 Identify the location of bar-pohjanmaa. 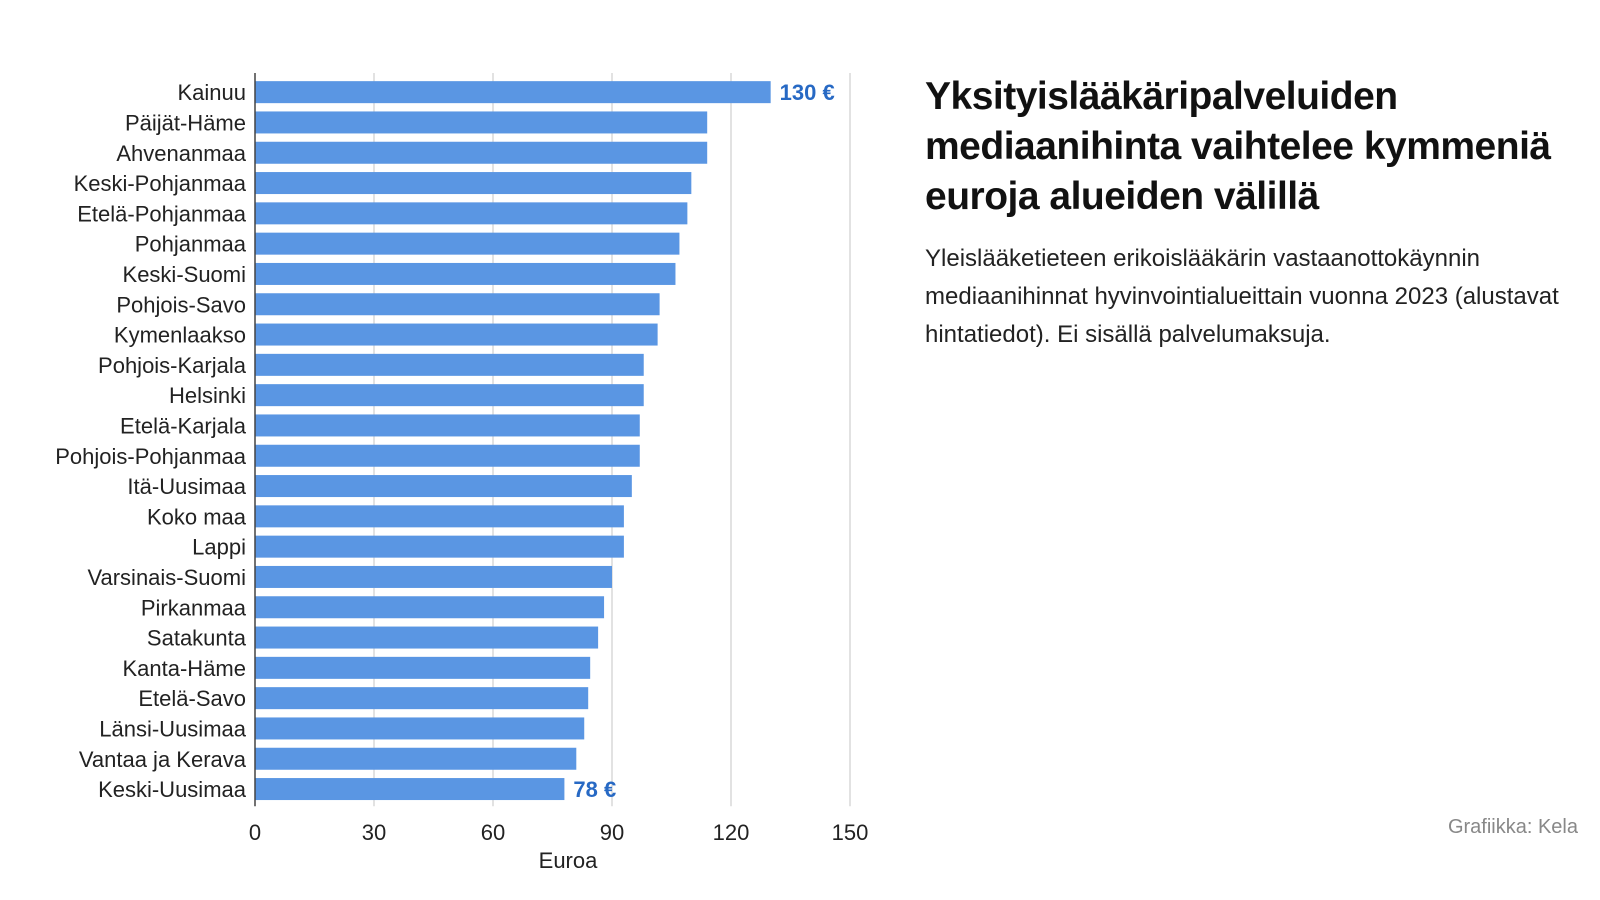
(467, 243).